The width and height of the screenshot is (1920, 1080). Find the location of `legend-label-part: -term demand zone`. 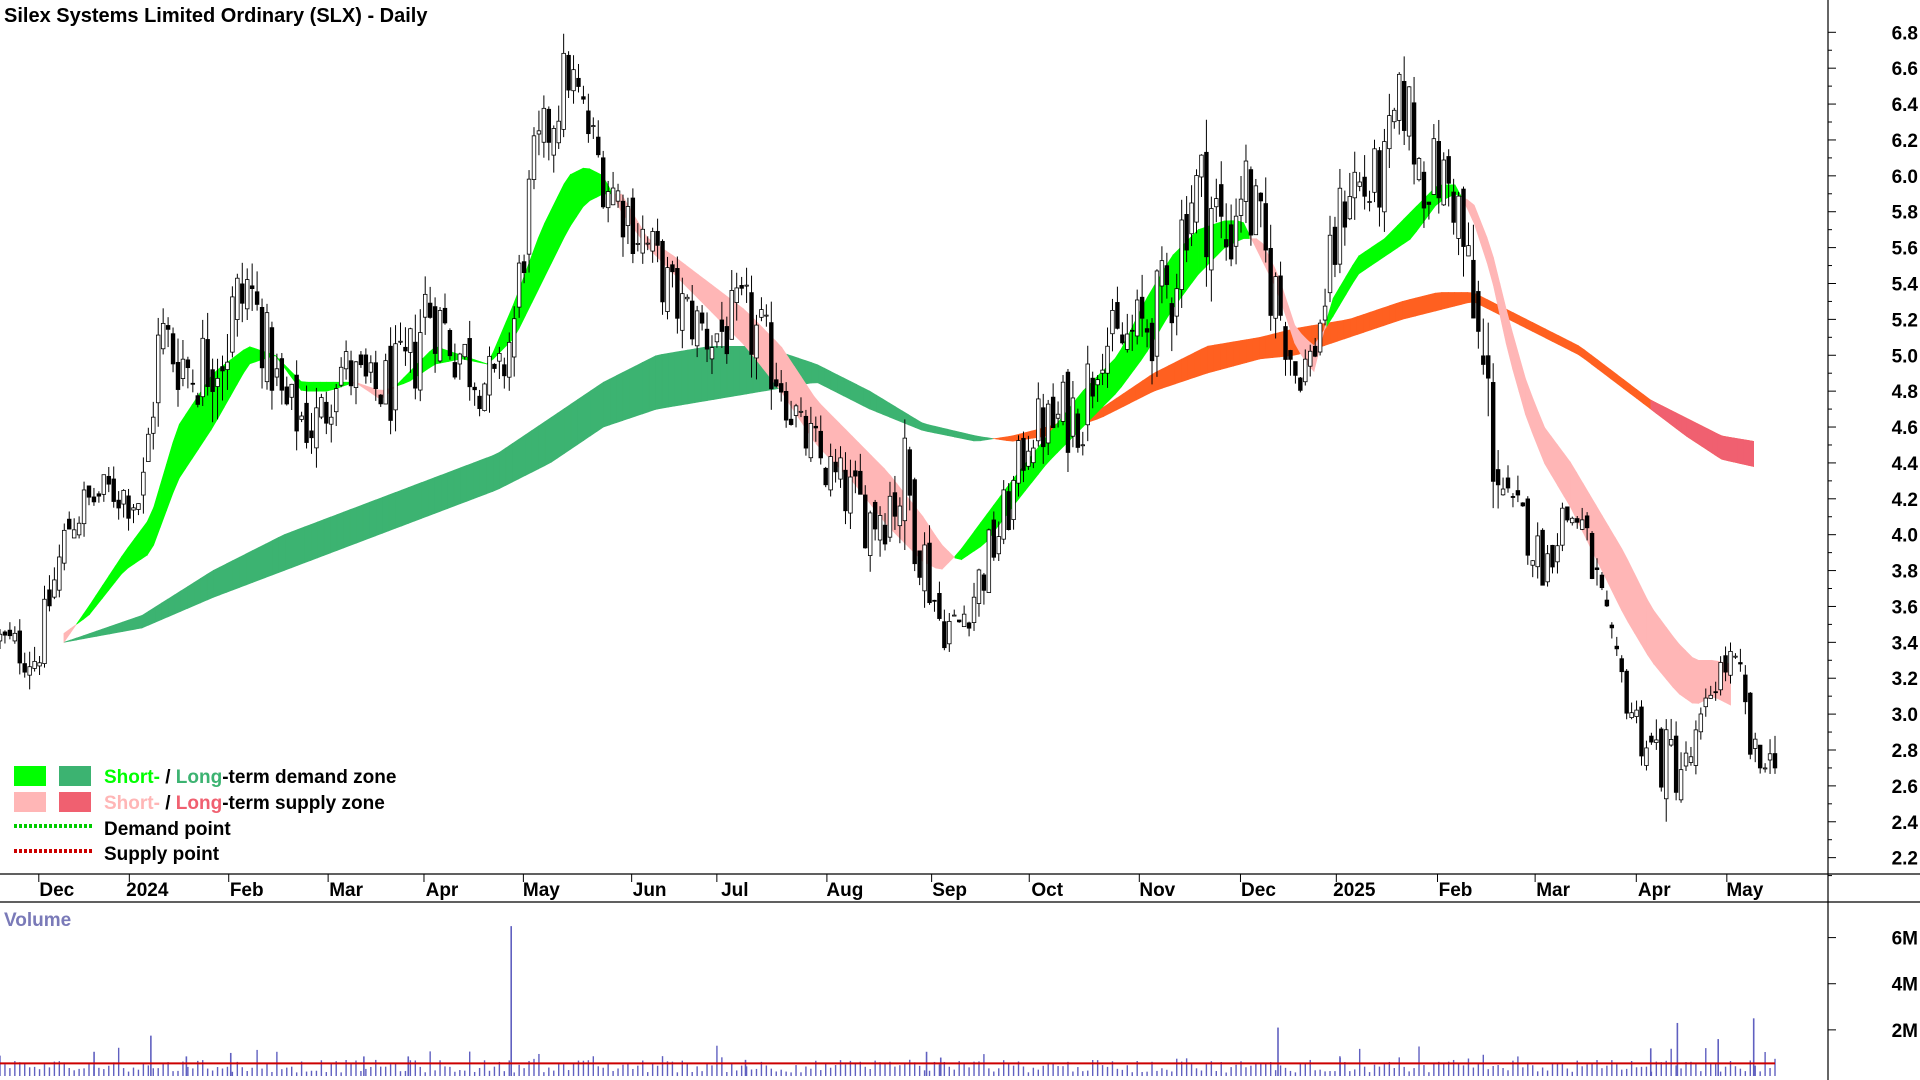

legend-label-part: -term demand zone is located at coordinates (309, 777).